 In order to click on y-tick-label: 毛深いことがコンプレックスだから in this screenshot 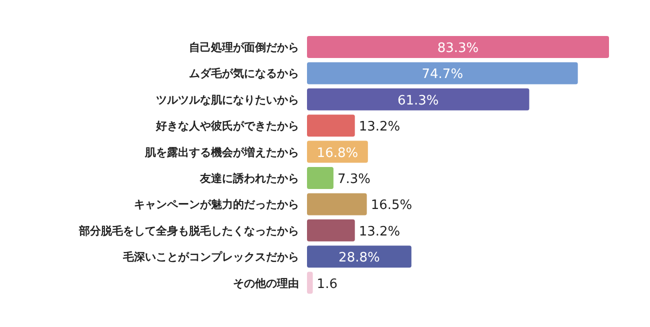, I will do `click(210, 257)`.